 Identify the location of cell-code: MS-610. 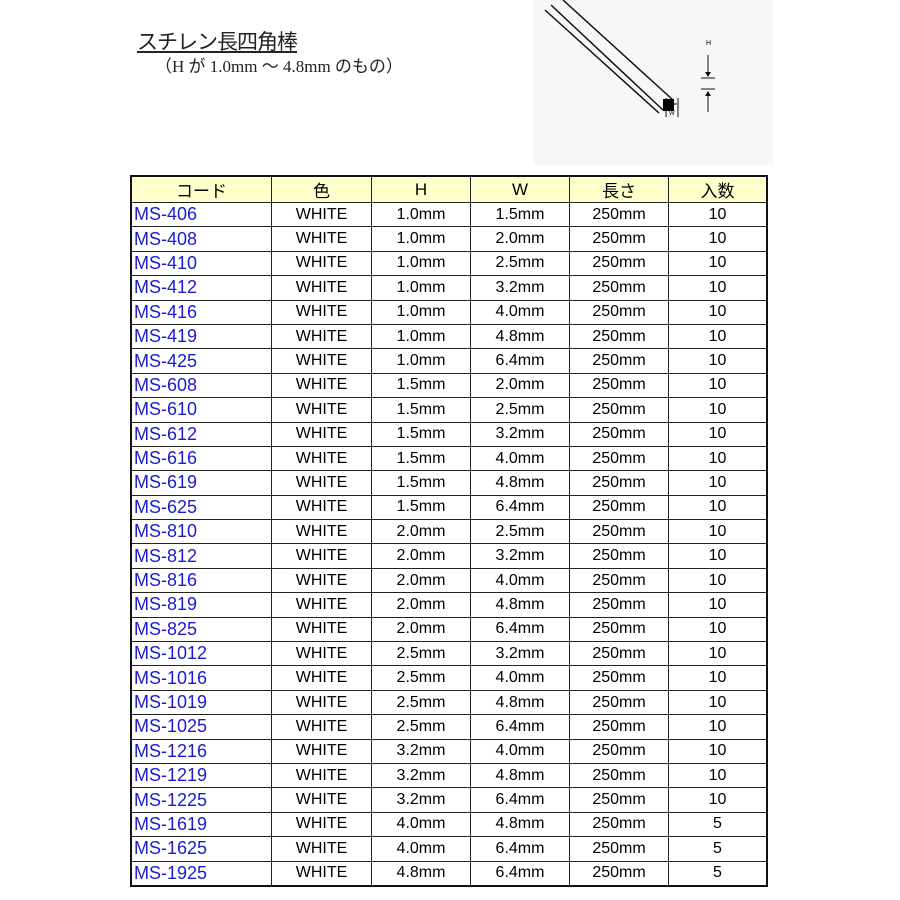
(201, 410).